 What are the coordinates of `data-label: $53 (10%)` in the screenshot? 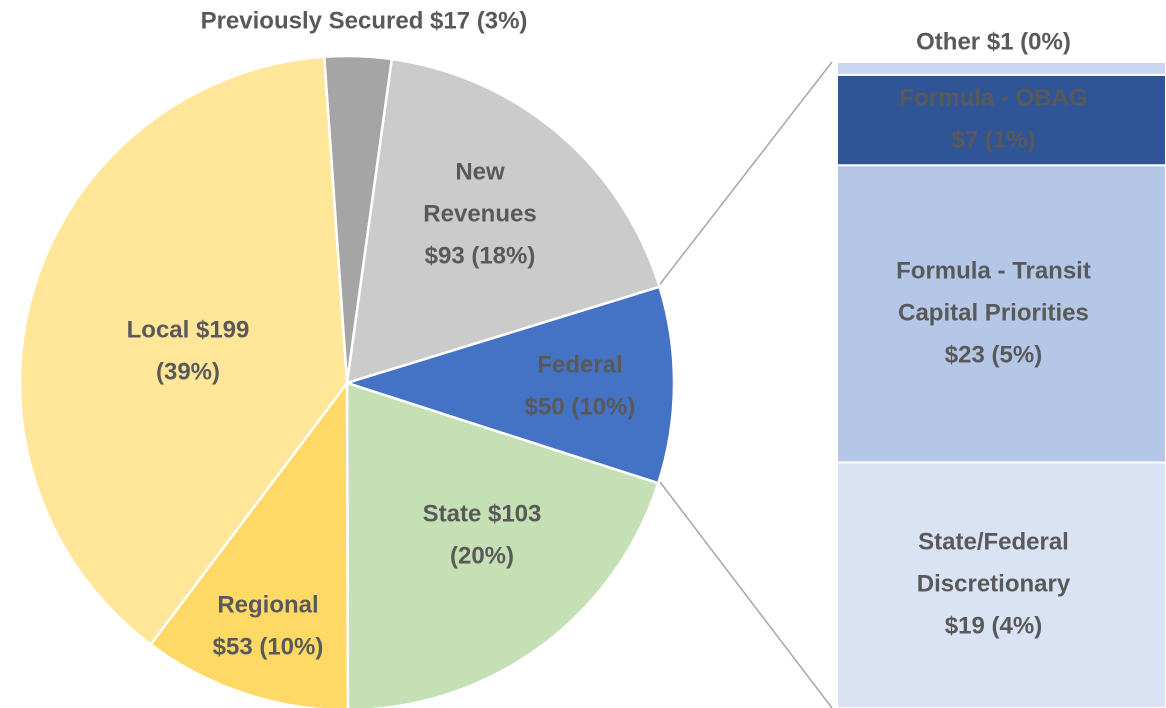 It's located at (268, 646).